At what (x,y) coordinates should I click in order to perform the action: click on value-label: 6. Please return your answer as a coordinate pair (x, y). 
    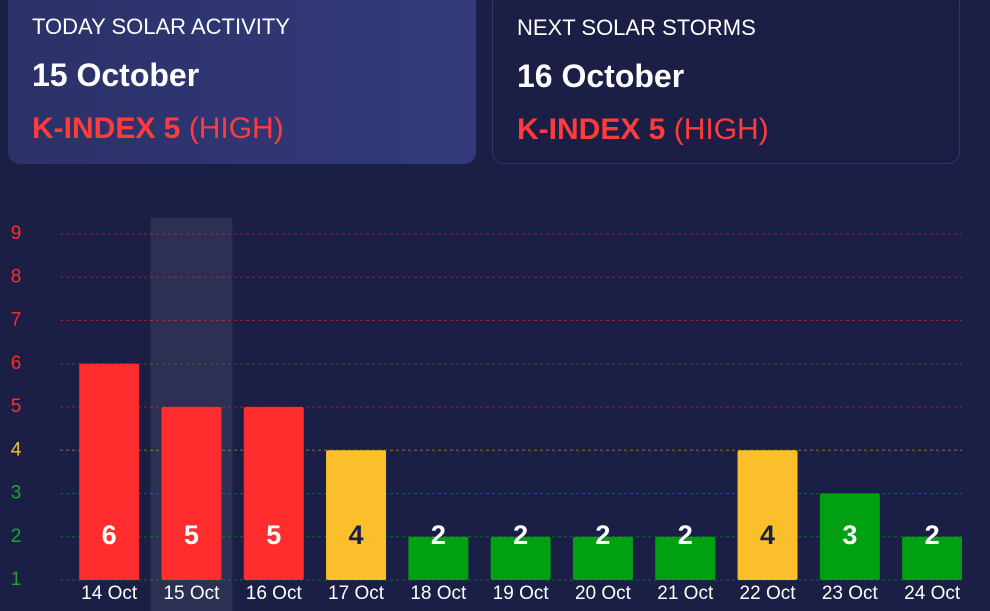
    Looking at the image, I should click on (109, 535).